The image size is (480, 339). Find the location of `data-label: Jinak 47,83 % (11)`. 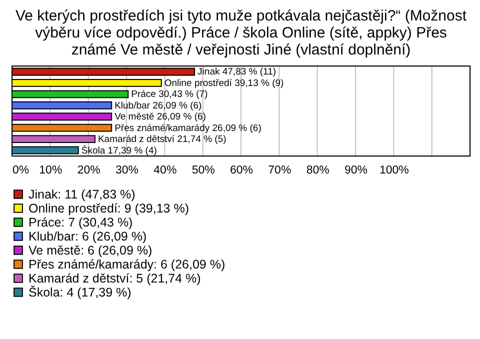

data-label: Jinak 47,83 % (11) is located at coordinates (237, 72).